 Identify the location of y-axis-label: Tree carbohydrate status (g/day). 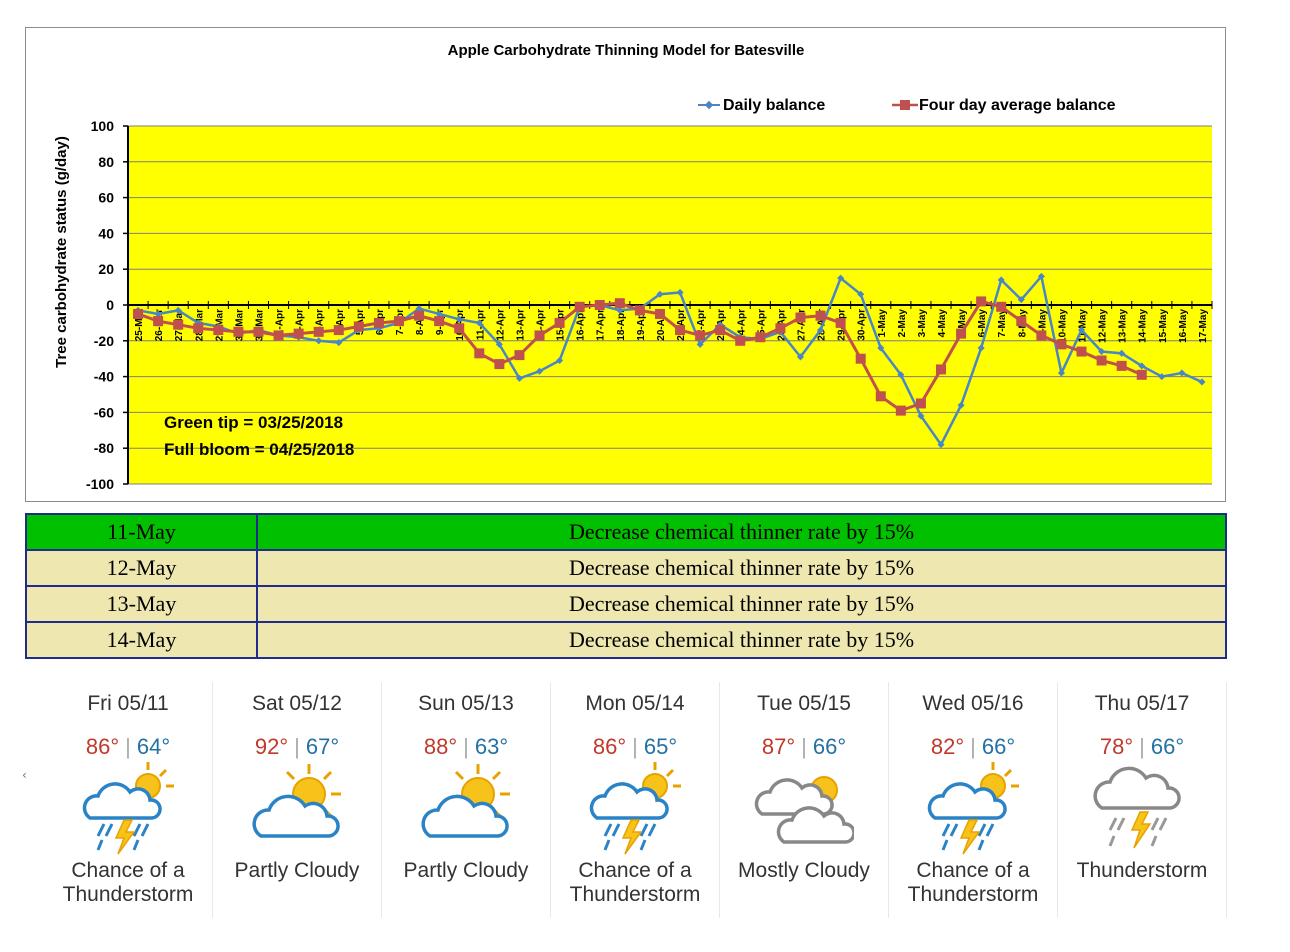
(61, 252).